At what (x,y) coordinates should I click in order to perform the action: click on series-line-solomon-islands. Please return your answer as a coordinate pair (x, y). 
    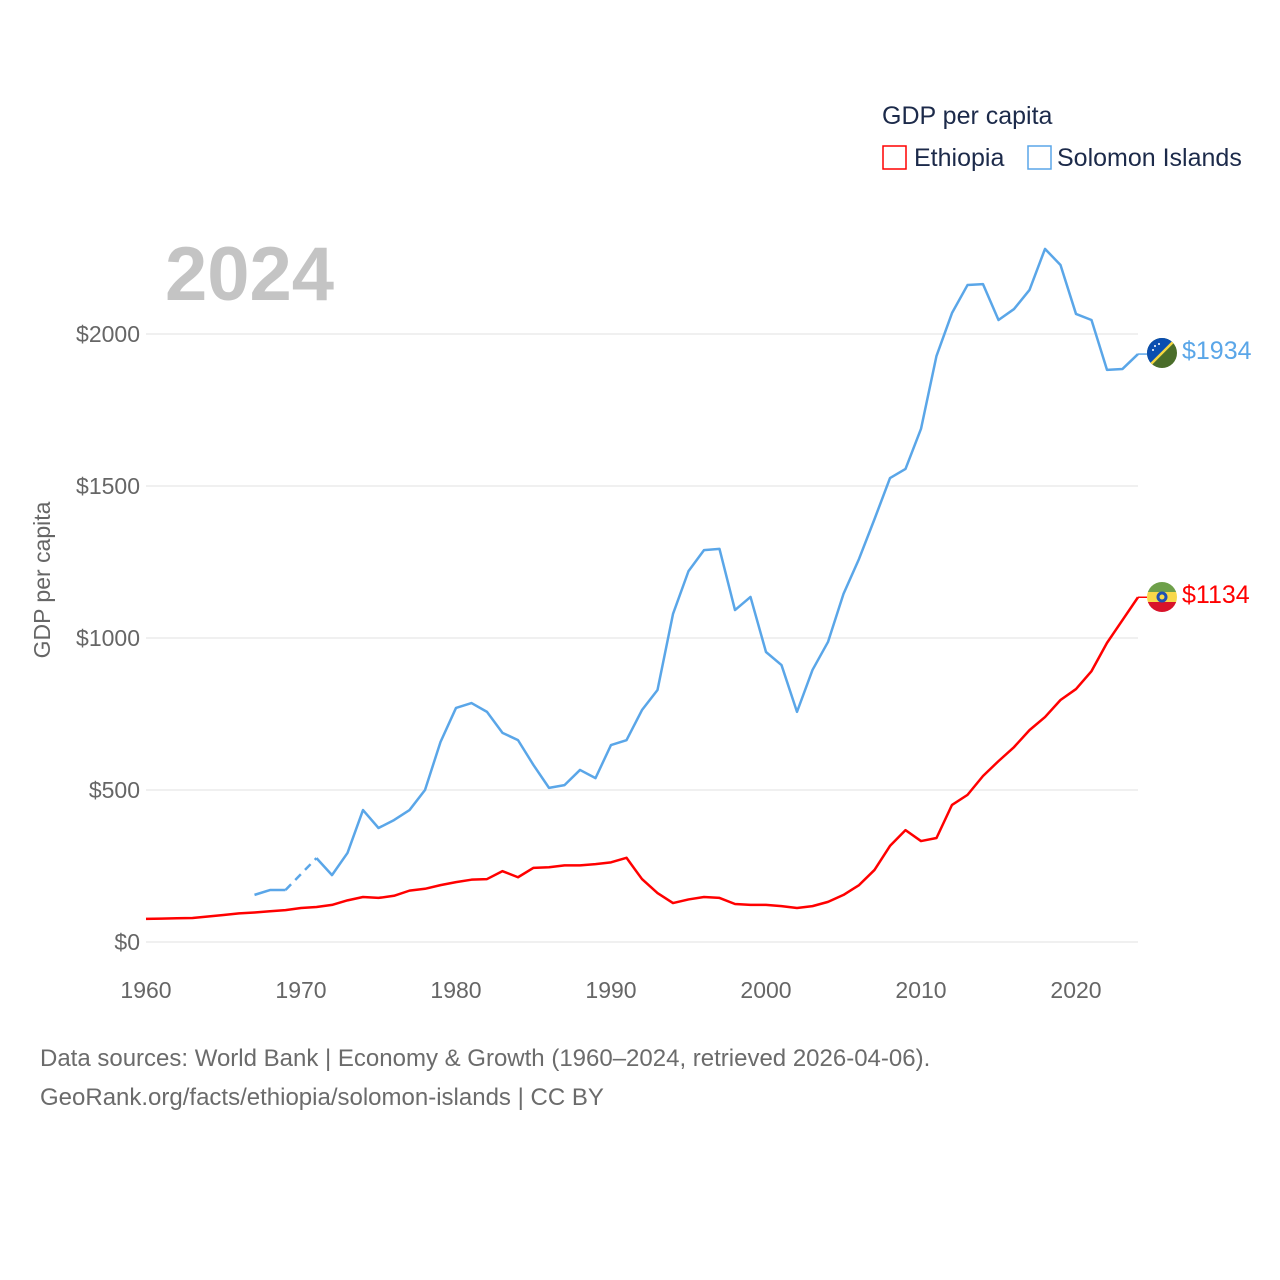
    Looking at the image, I should click on (270, 892).